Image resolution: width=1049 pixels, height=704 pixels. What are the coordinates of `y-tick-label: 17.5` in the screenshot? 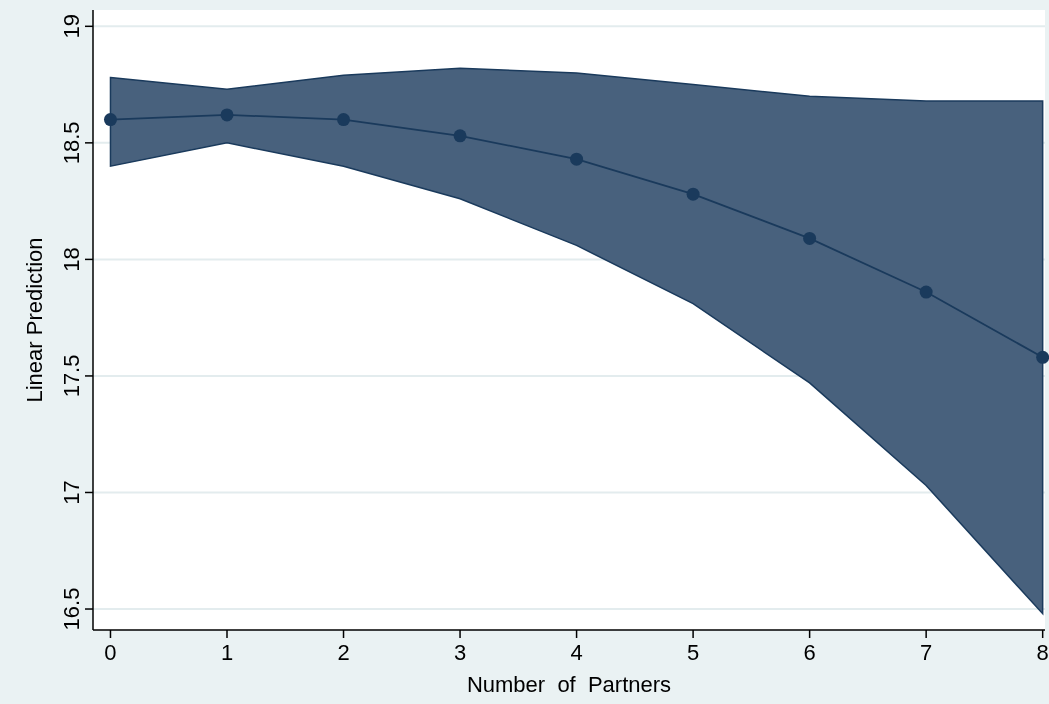 It's located at (71, 376).